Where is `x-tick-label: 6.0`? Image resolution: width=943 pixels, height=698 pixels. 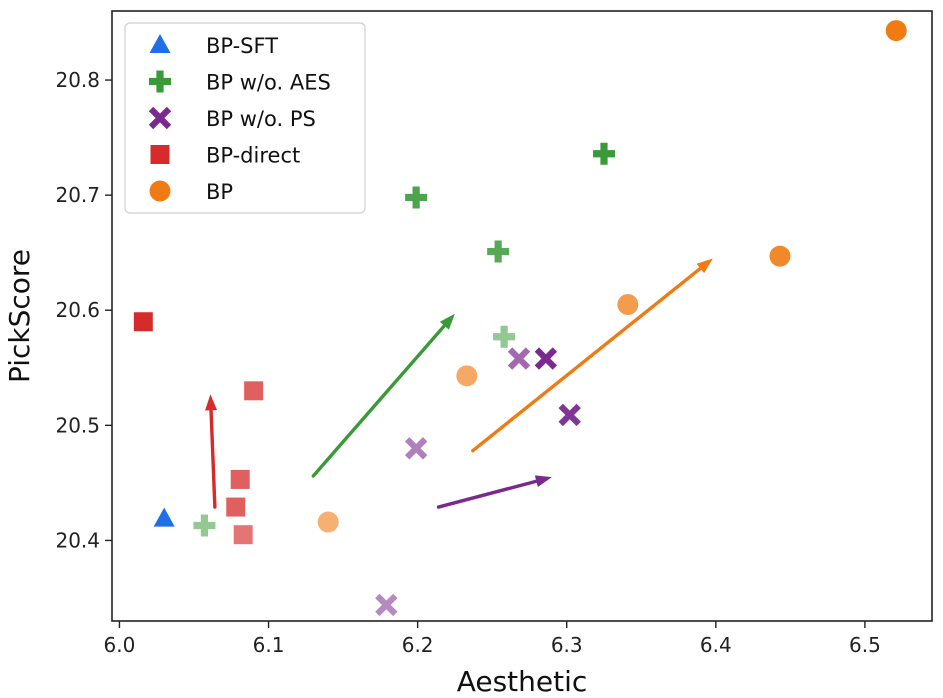
x-tick-label: 6.0 is located at coordinates (120, 645).